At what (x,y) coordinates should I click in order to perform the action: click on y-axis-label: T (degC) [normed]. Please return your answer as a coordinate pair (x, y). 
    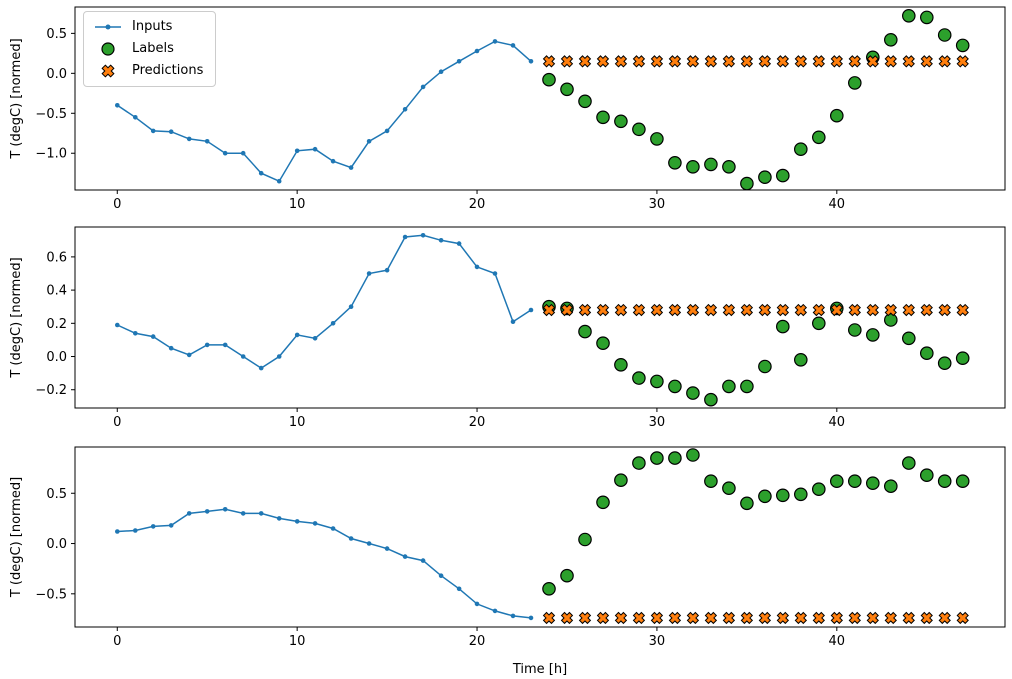
    Looking at the image, I should click on (16, 317).